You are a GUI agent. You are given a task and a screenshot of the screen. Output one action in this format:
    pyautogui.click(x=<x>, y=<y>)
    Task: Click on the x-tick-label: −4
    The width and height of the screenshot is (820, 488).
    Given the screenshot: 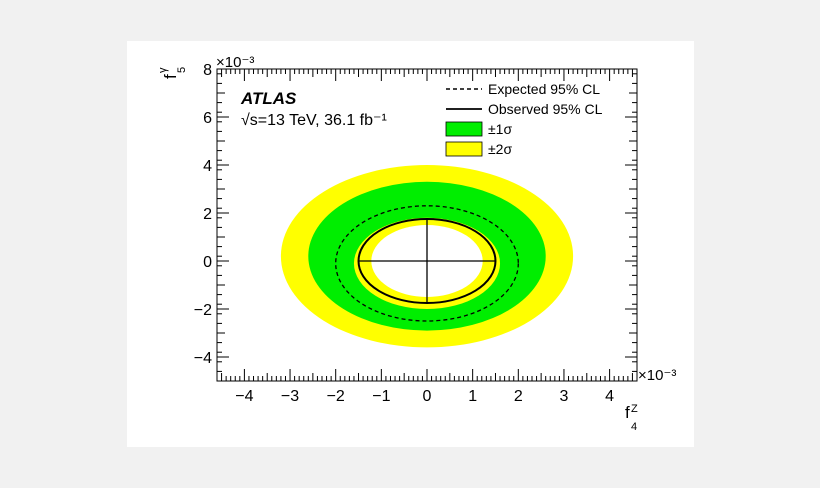 What is the action you would take?
    pyautogui.click(x=244, y=396)
    